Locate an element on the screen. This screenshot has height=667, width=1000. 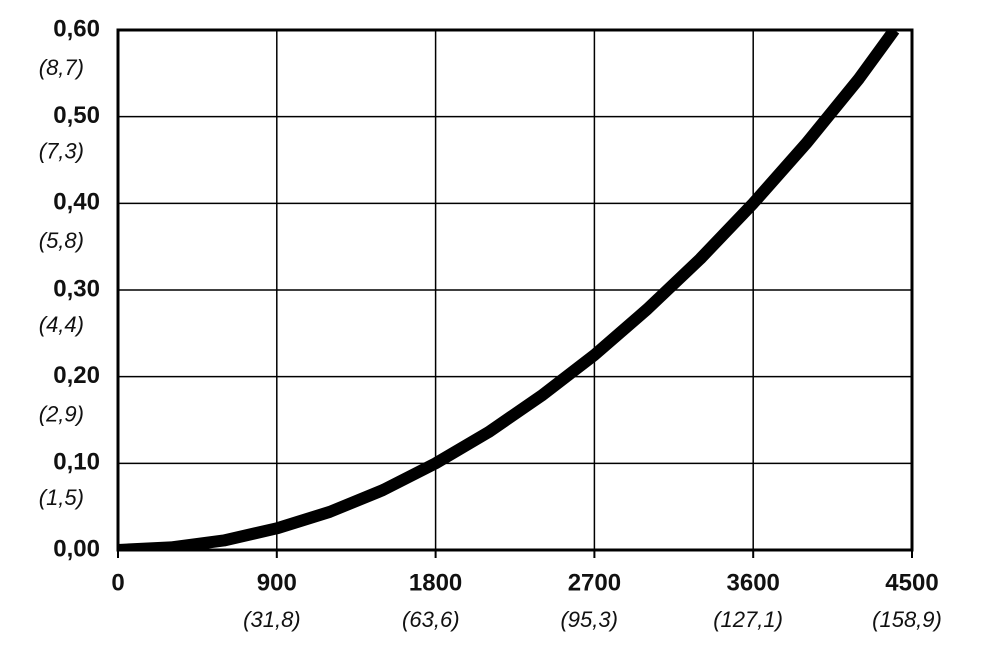
y-tick-label: 0,10 is located at coordinates (76, 462).